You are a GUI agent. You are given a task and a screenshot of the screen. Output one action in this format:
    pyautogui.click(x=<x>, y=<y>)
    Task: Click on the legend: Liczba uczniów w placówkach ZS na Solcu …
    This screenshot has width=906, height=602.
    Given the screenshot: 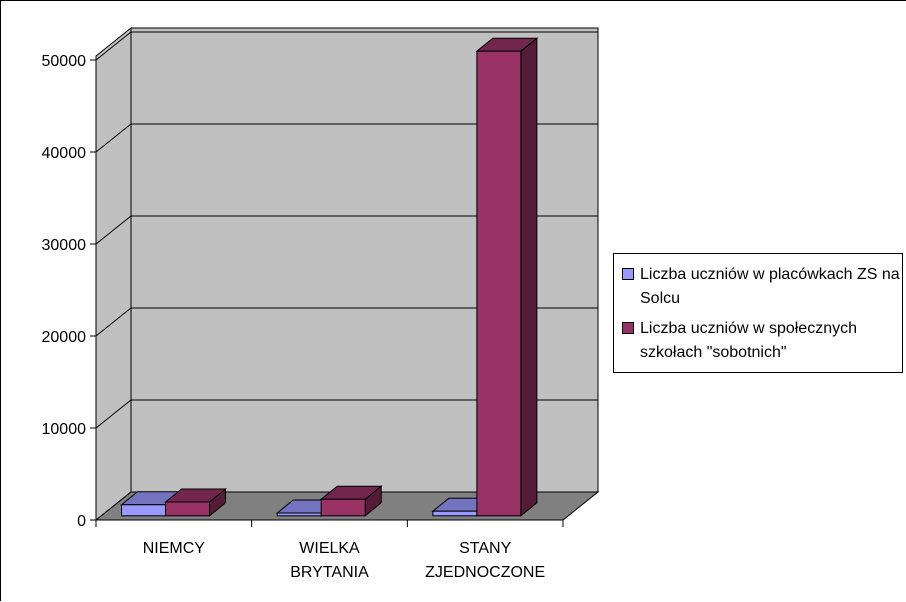 What is the action you would take?
    pyautogui.click(x=758, y=313)
    